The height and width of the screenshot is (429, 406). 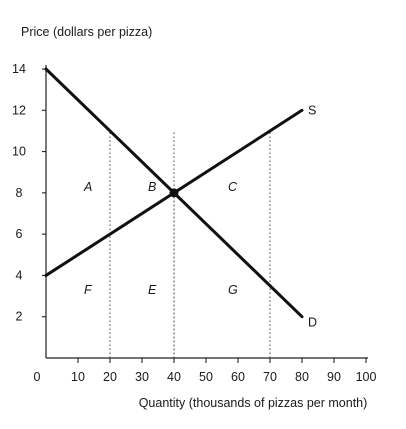 I want to click on series-label-s: S, so click(x=312, y=110).